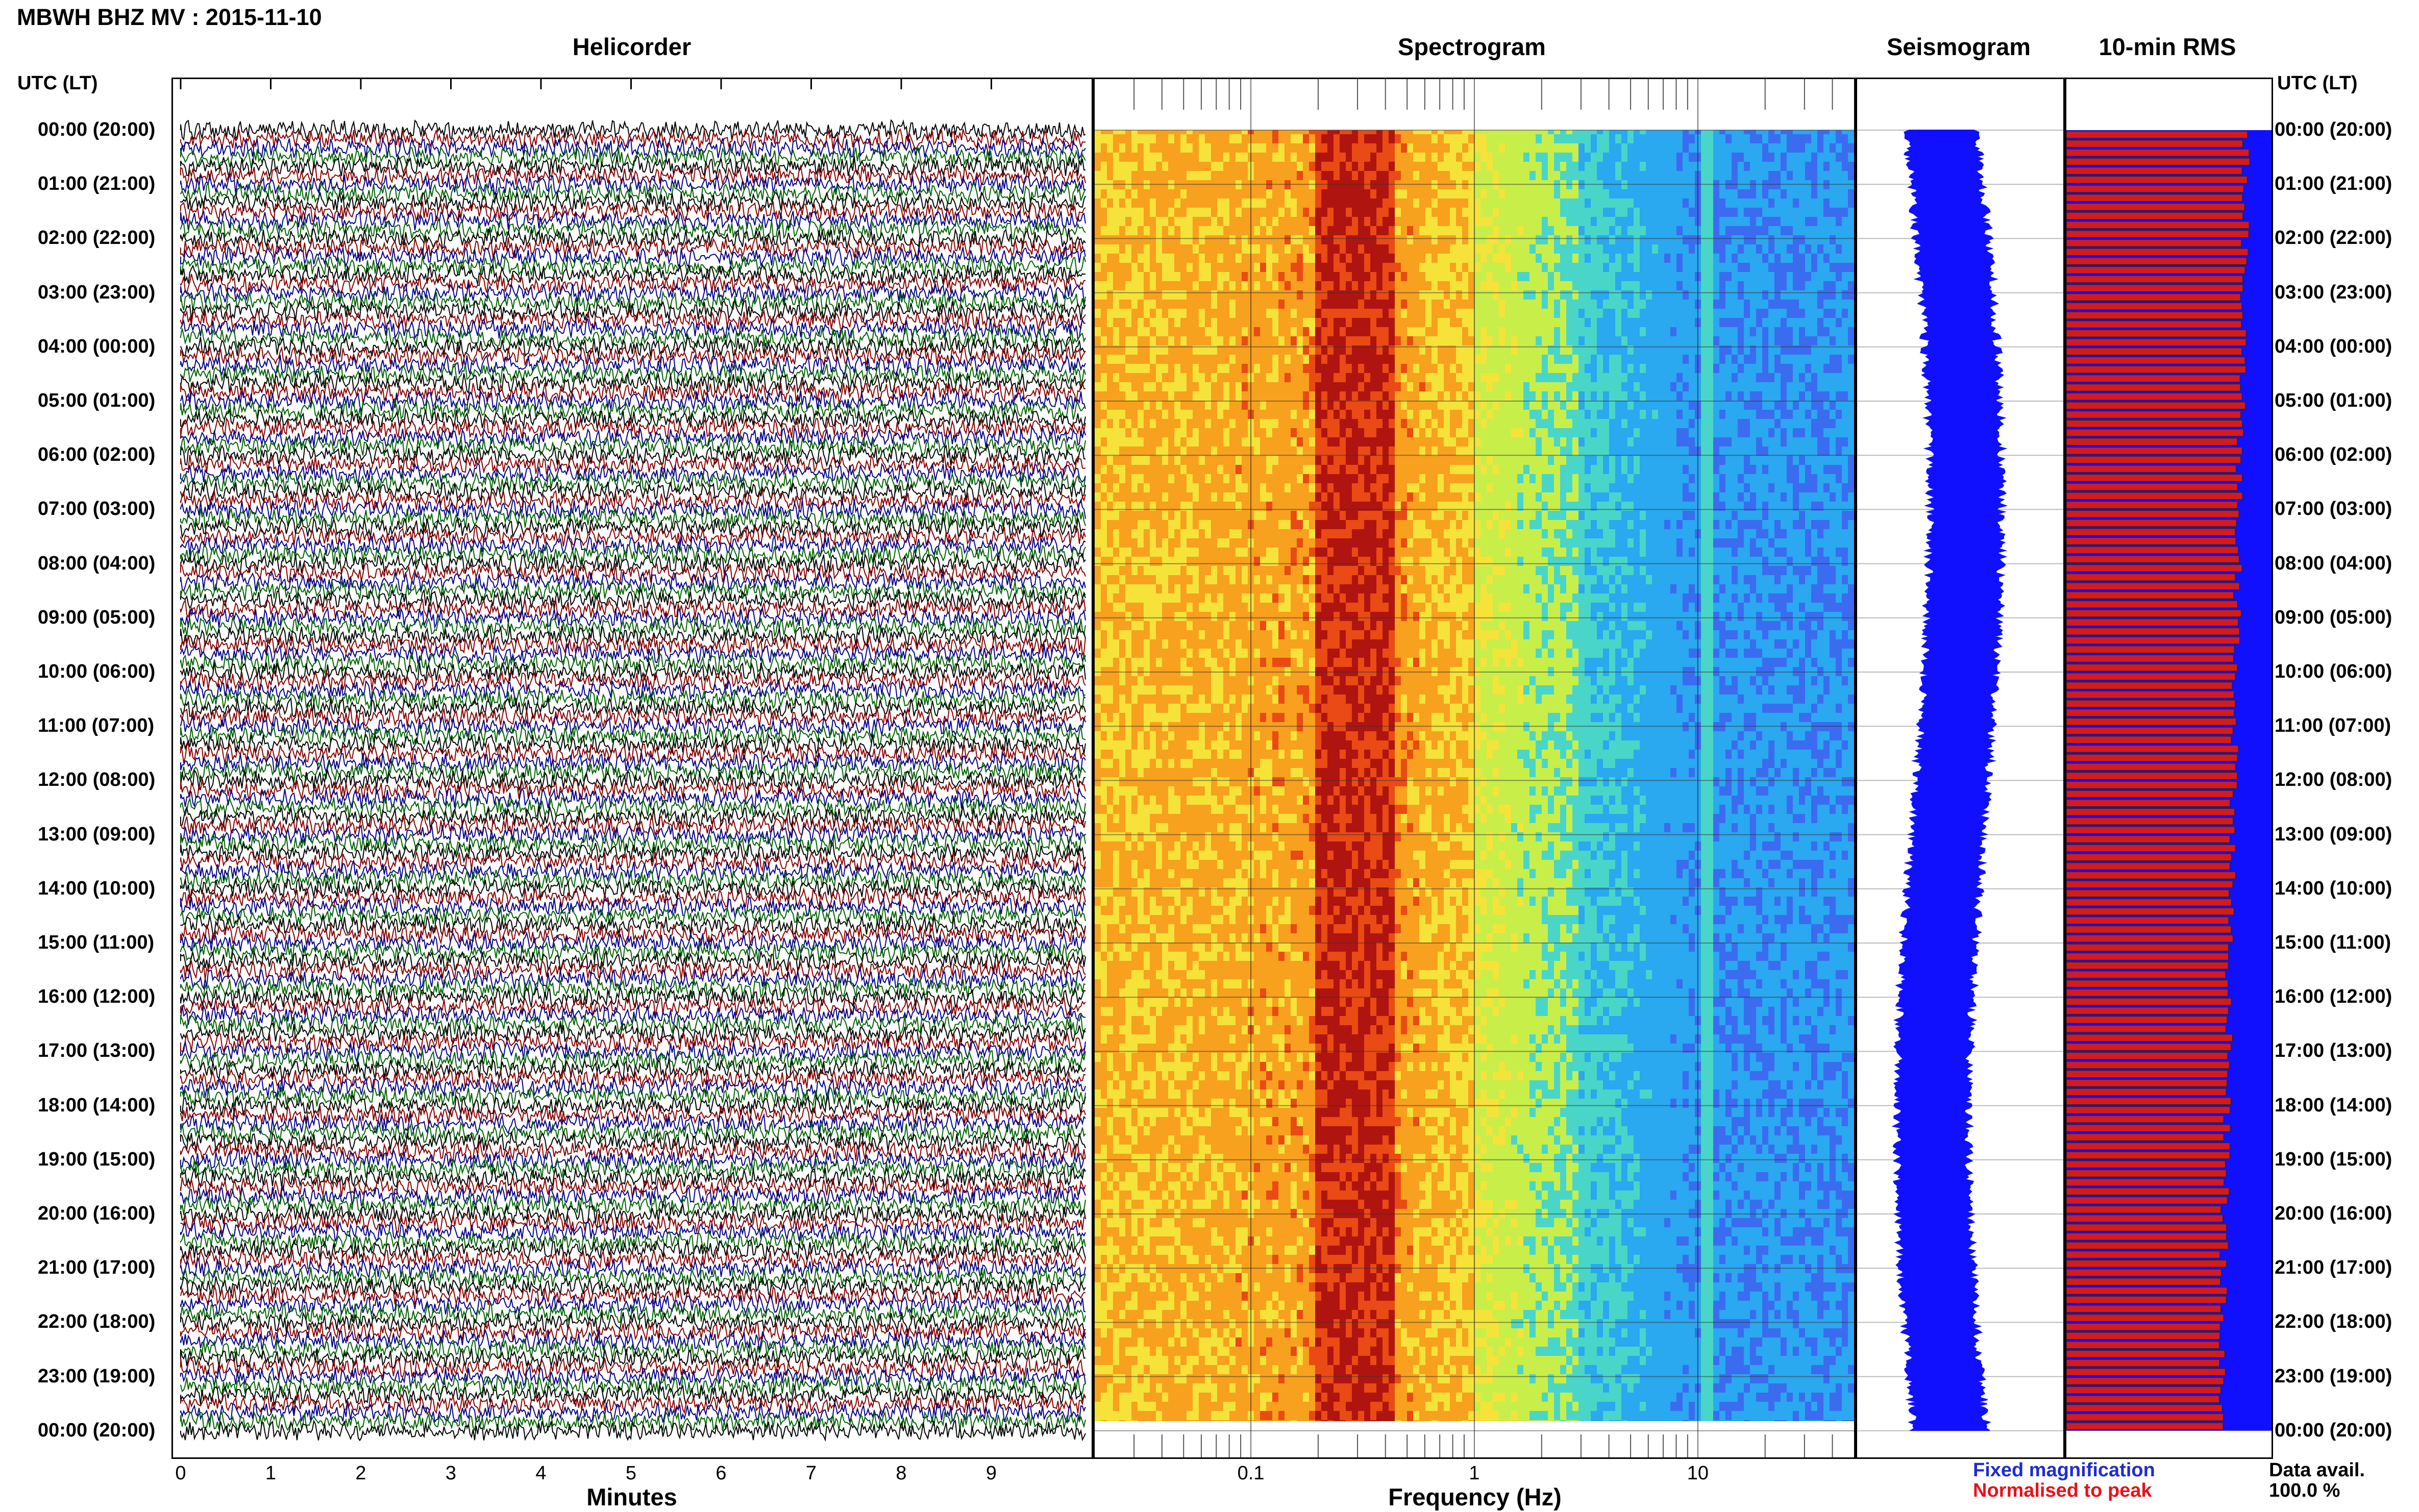 The image size is (2419, 1512). What do you see at coordinates (1958, 46) in the screenshot?
I see `seismogram-title: Seismogram` at bounding box center [1958, 46].